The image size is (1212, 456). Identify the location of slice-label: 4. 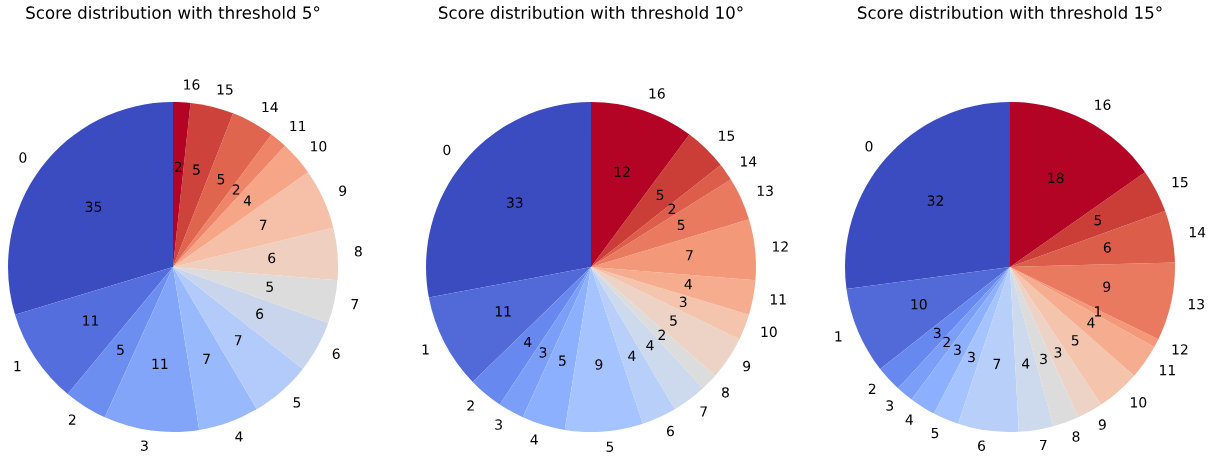
(909, 419).